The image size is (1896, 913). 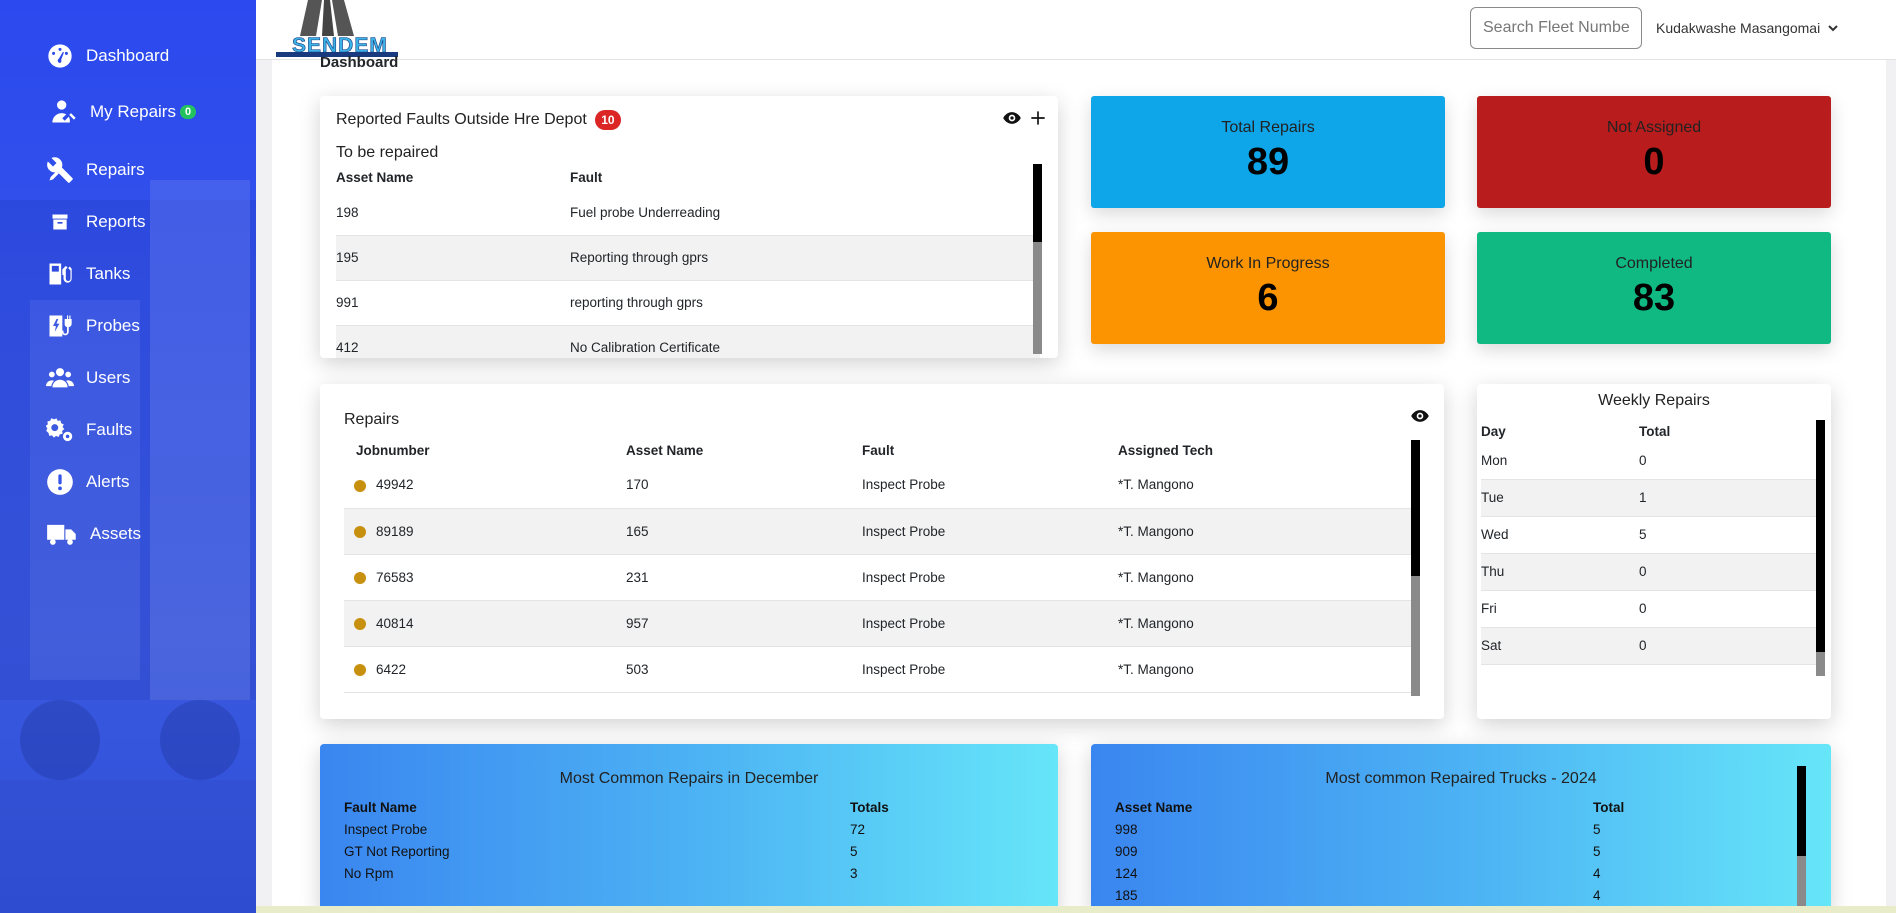 I want to click on sidebar-item-faults: Faults, so click(x=89, y=430).